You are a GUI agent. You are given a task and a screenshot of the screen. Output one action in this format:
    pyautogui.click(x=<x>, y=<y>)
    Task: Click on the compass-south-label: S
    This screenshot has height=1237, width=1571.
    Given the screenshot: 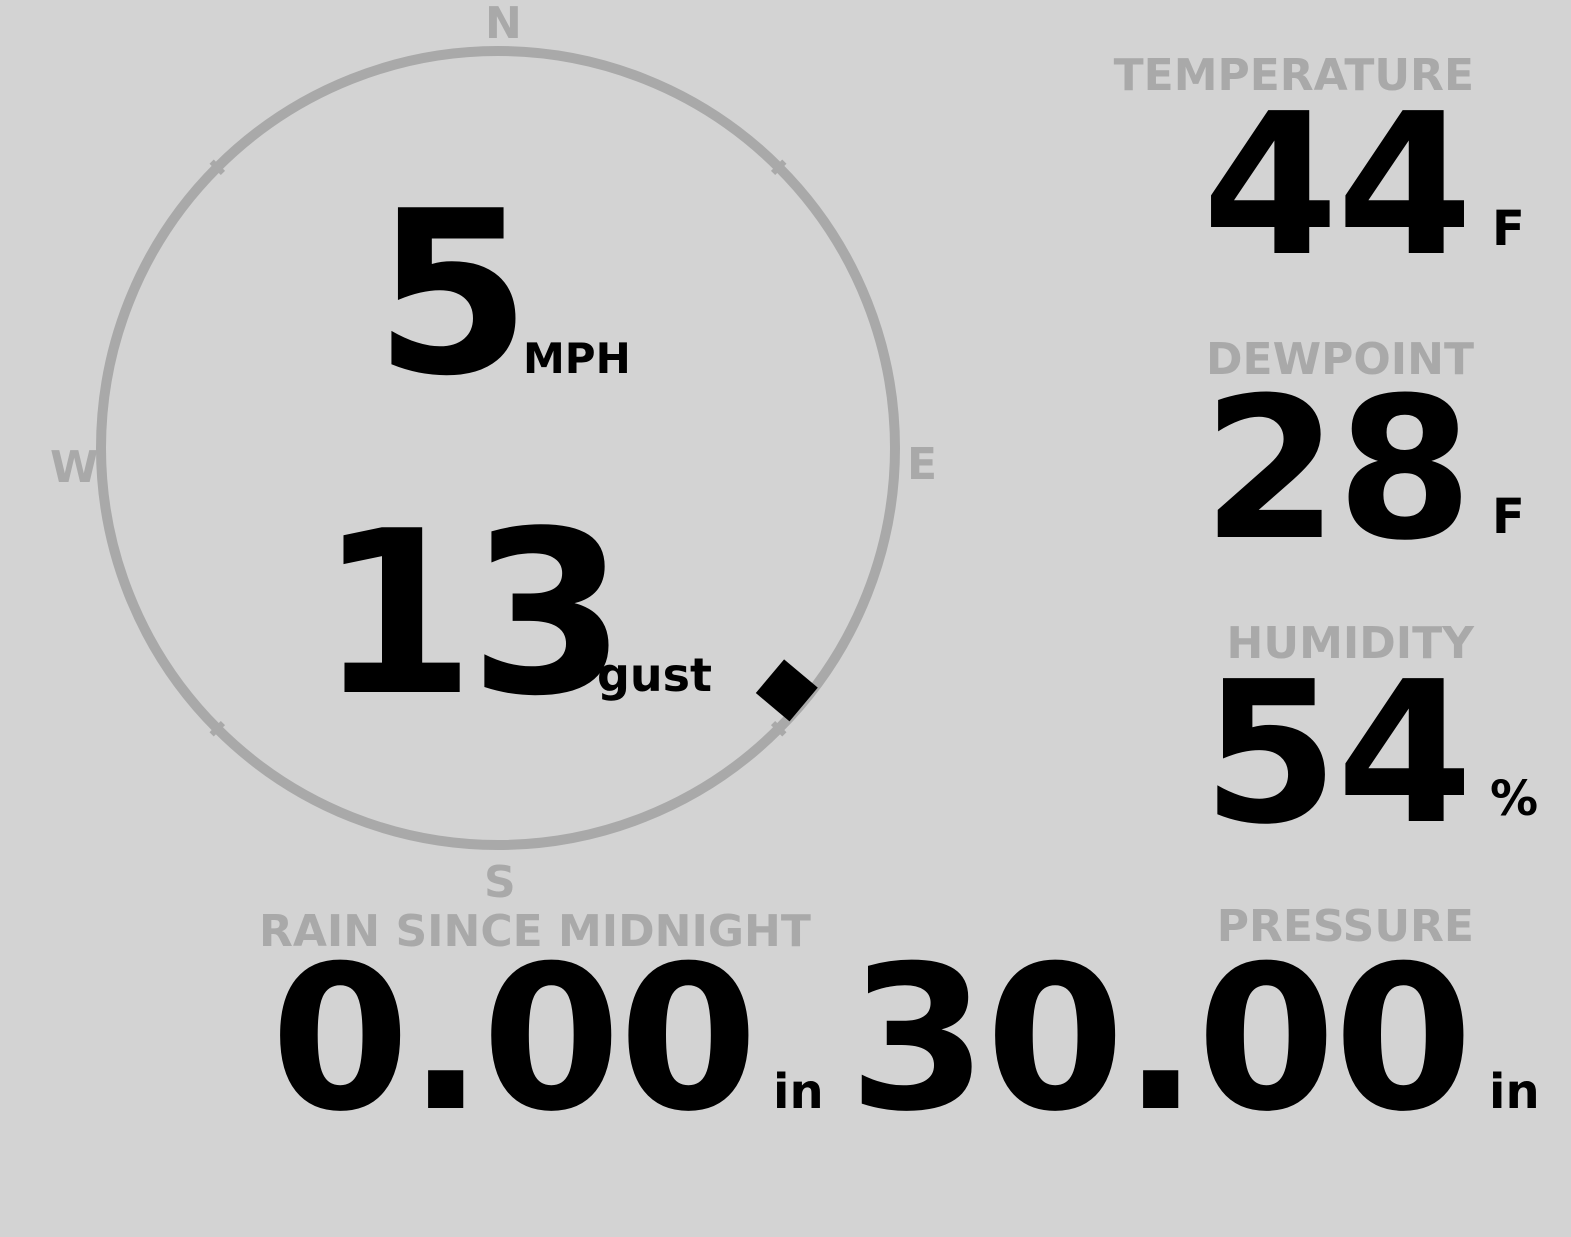 What is the action you would take?
    pyautogui.click(x=500, y=882)
    